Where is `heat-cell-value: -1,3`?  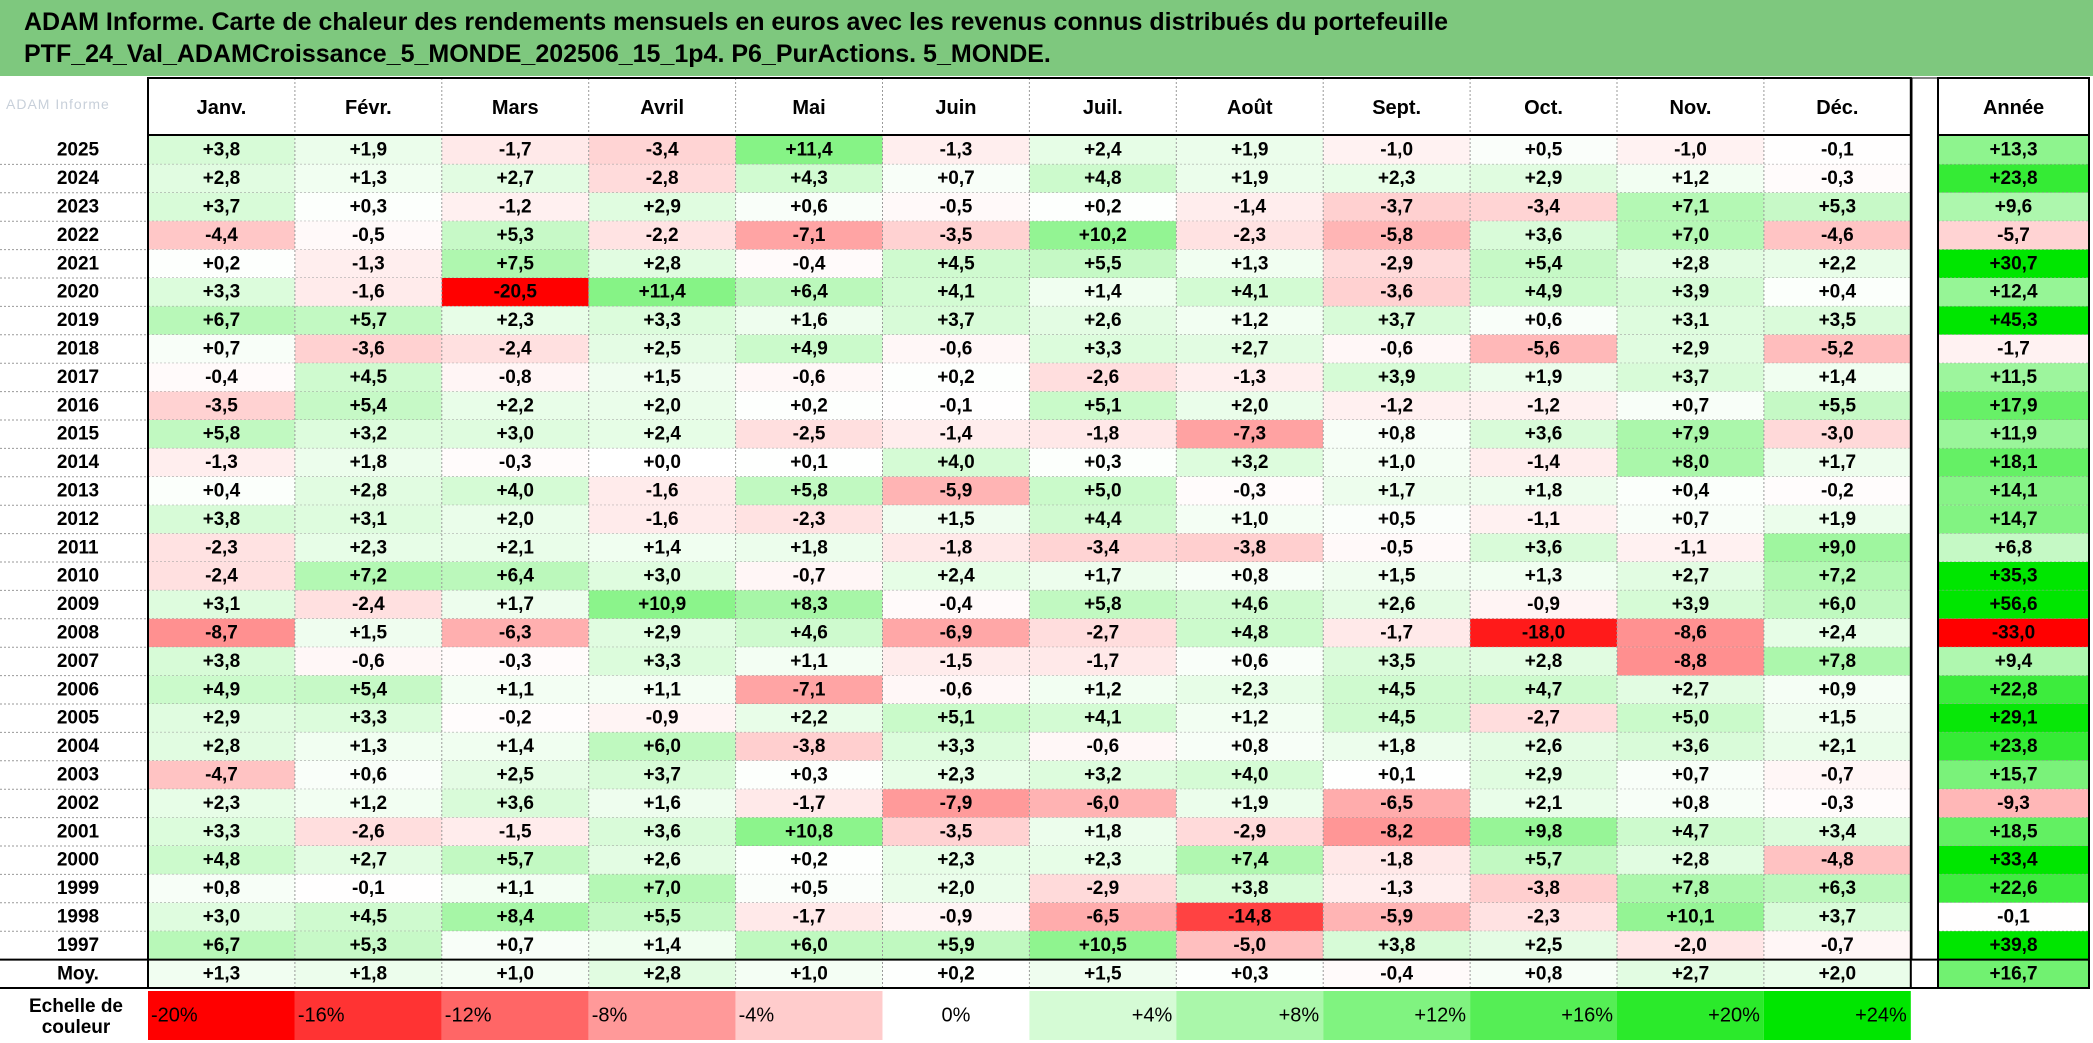
heat-cell-value: -1,3 is located at coordinates (1396, 888).